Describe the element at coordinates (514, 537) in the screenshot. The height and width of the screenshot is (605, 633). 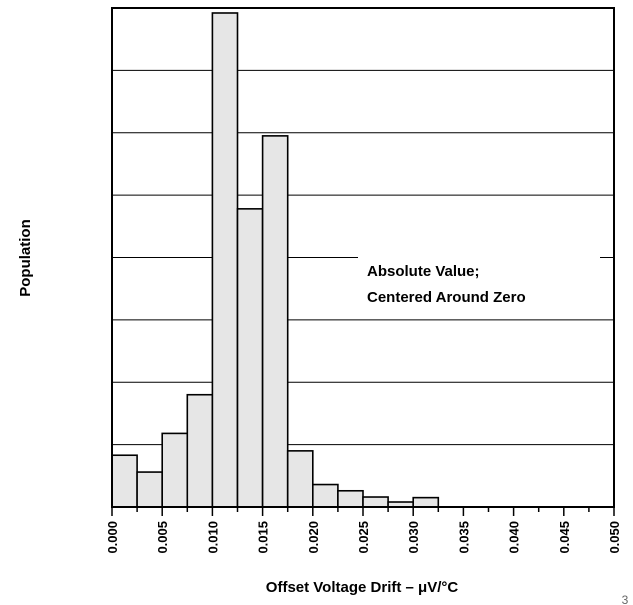
I see `x-tick-label: 0.040` at that location.